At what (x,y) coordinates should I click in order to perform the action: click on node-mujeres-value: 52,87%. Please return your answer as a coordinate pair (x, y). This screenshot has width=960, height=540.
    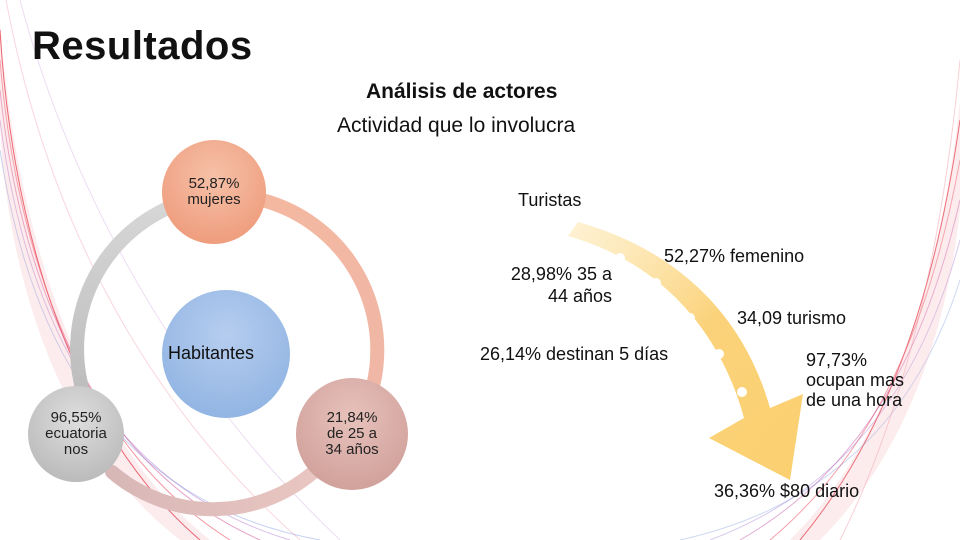
    Looking at the image, I should click on (214, 183).